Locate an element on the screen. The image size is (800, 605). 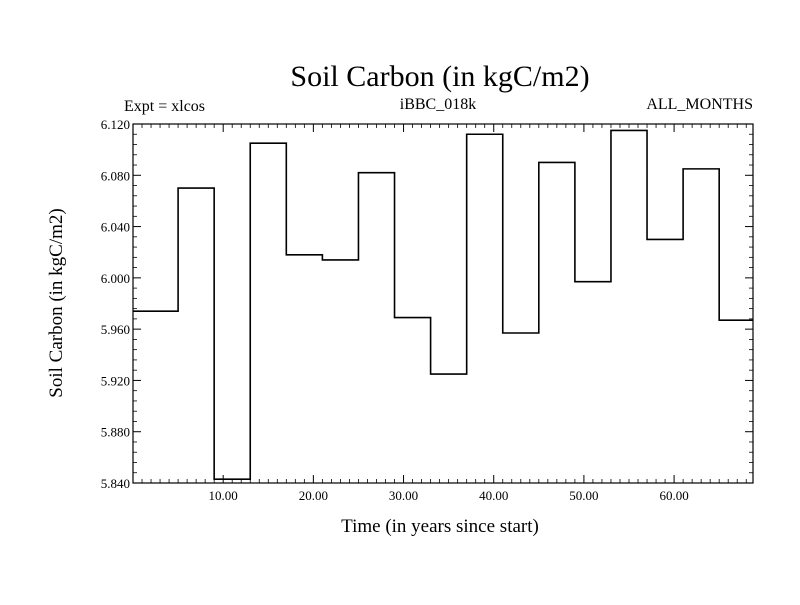
x-tick-label: 40.00 is located at coordinates (493, 495).